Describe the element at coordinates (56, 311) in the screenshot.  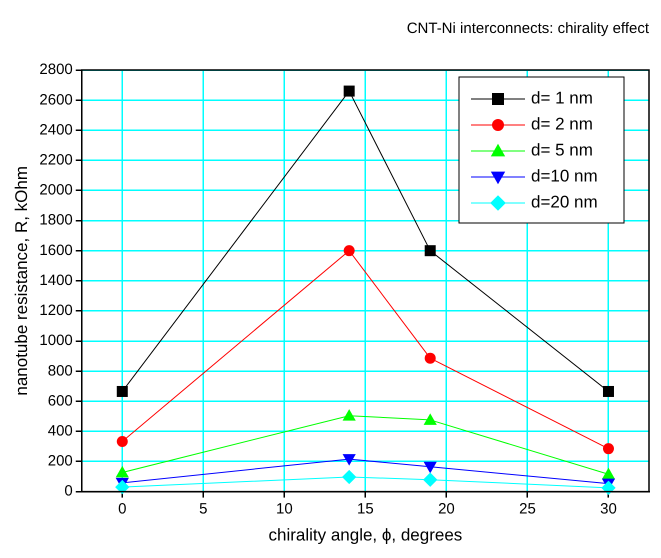
I see `y-tick-label: 1200` at that location.